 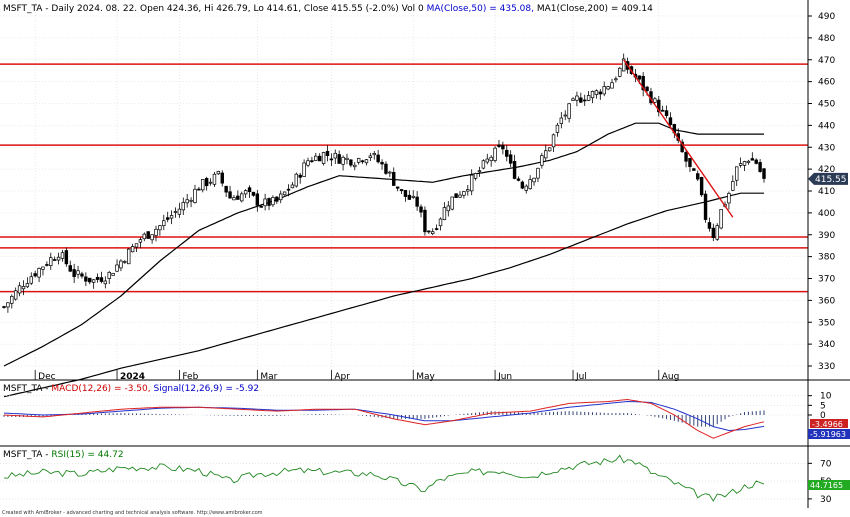 I want to click on x-tick-label: Apr, so click(x=342, y=377).